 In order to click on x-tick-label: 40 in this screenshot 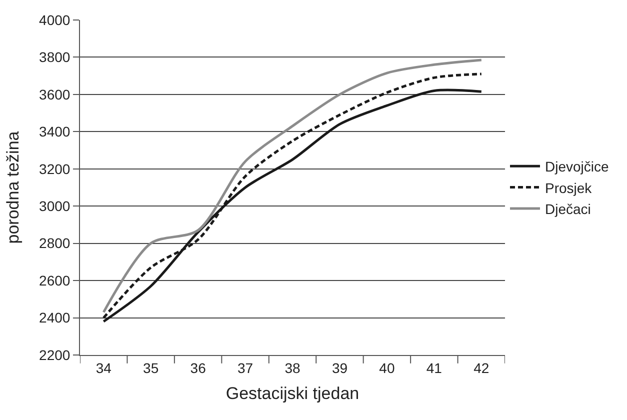, I will do `click(387, 368)`.